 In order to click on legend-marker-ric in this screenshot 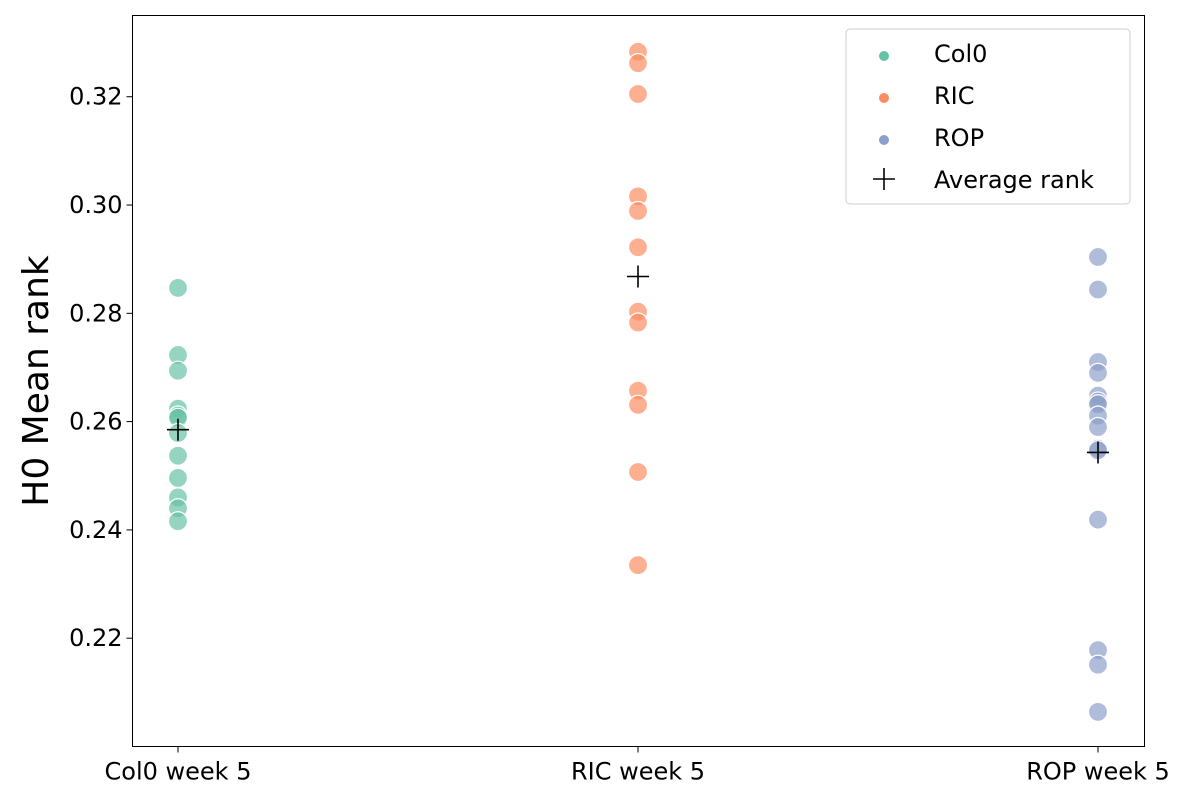, I will do `click(884, 98)`.